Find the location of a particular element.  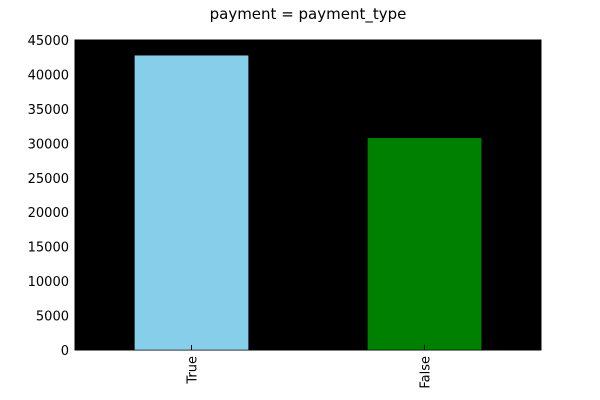

y-tick-label: 30000 is located at coordinates (48, 144).